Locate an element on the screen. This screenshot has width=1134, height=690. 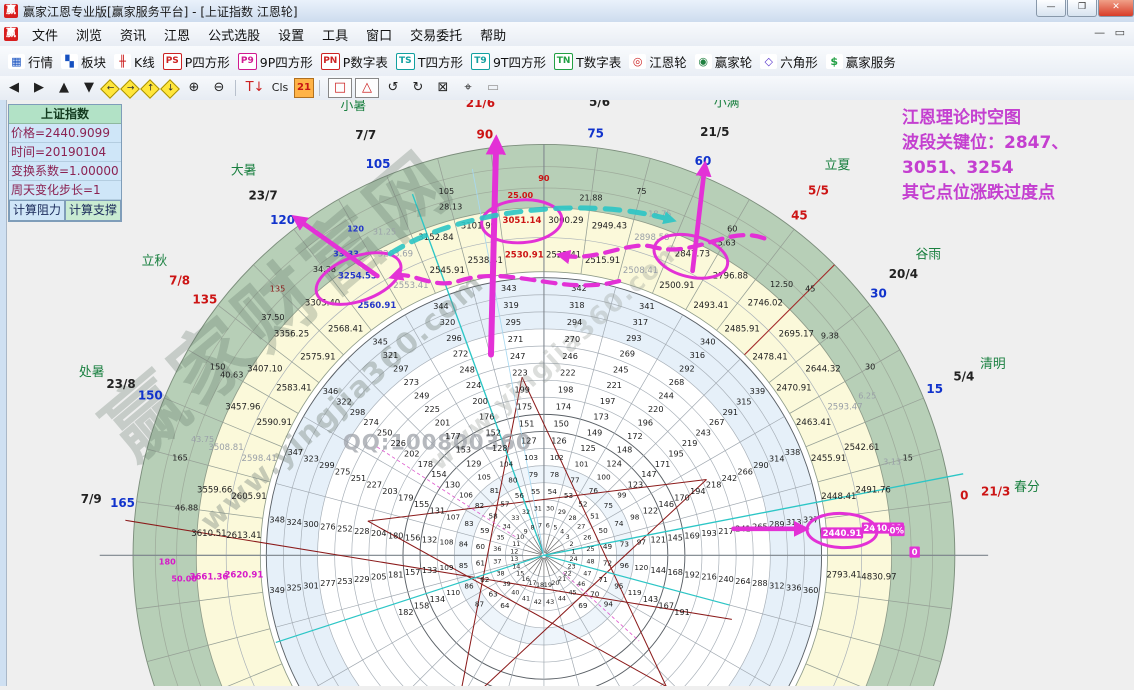
svg-text: 193 is located at coordinates (708, 533).